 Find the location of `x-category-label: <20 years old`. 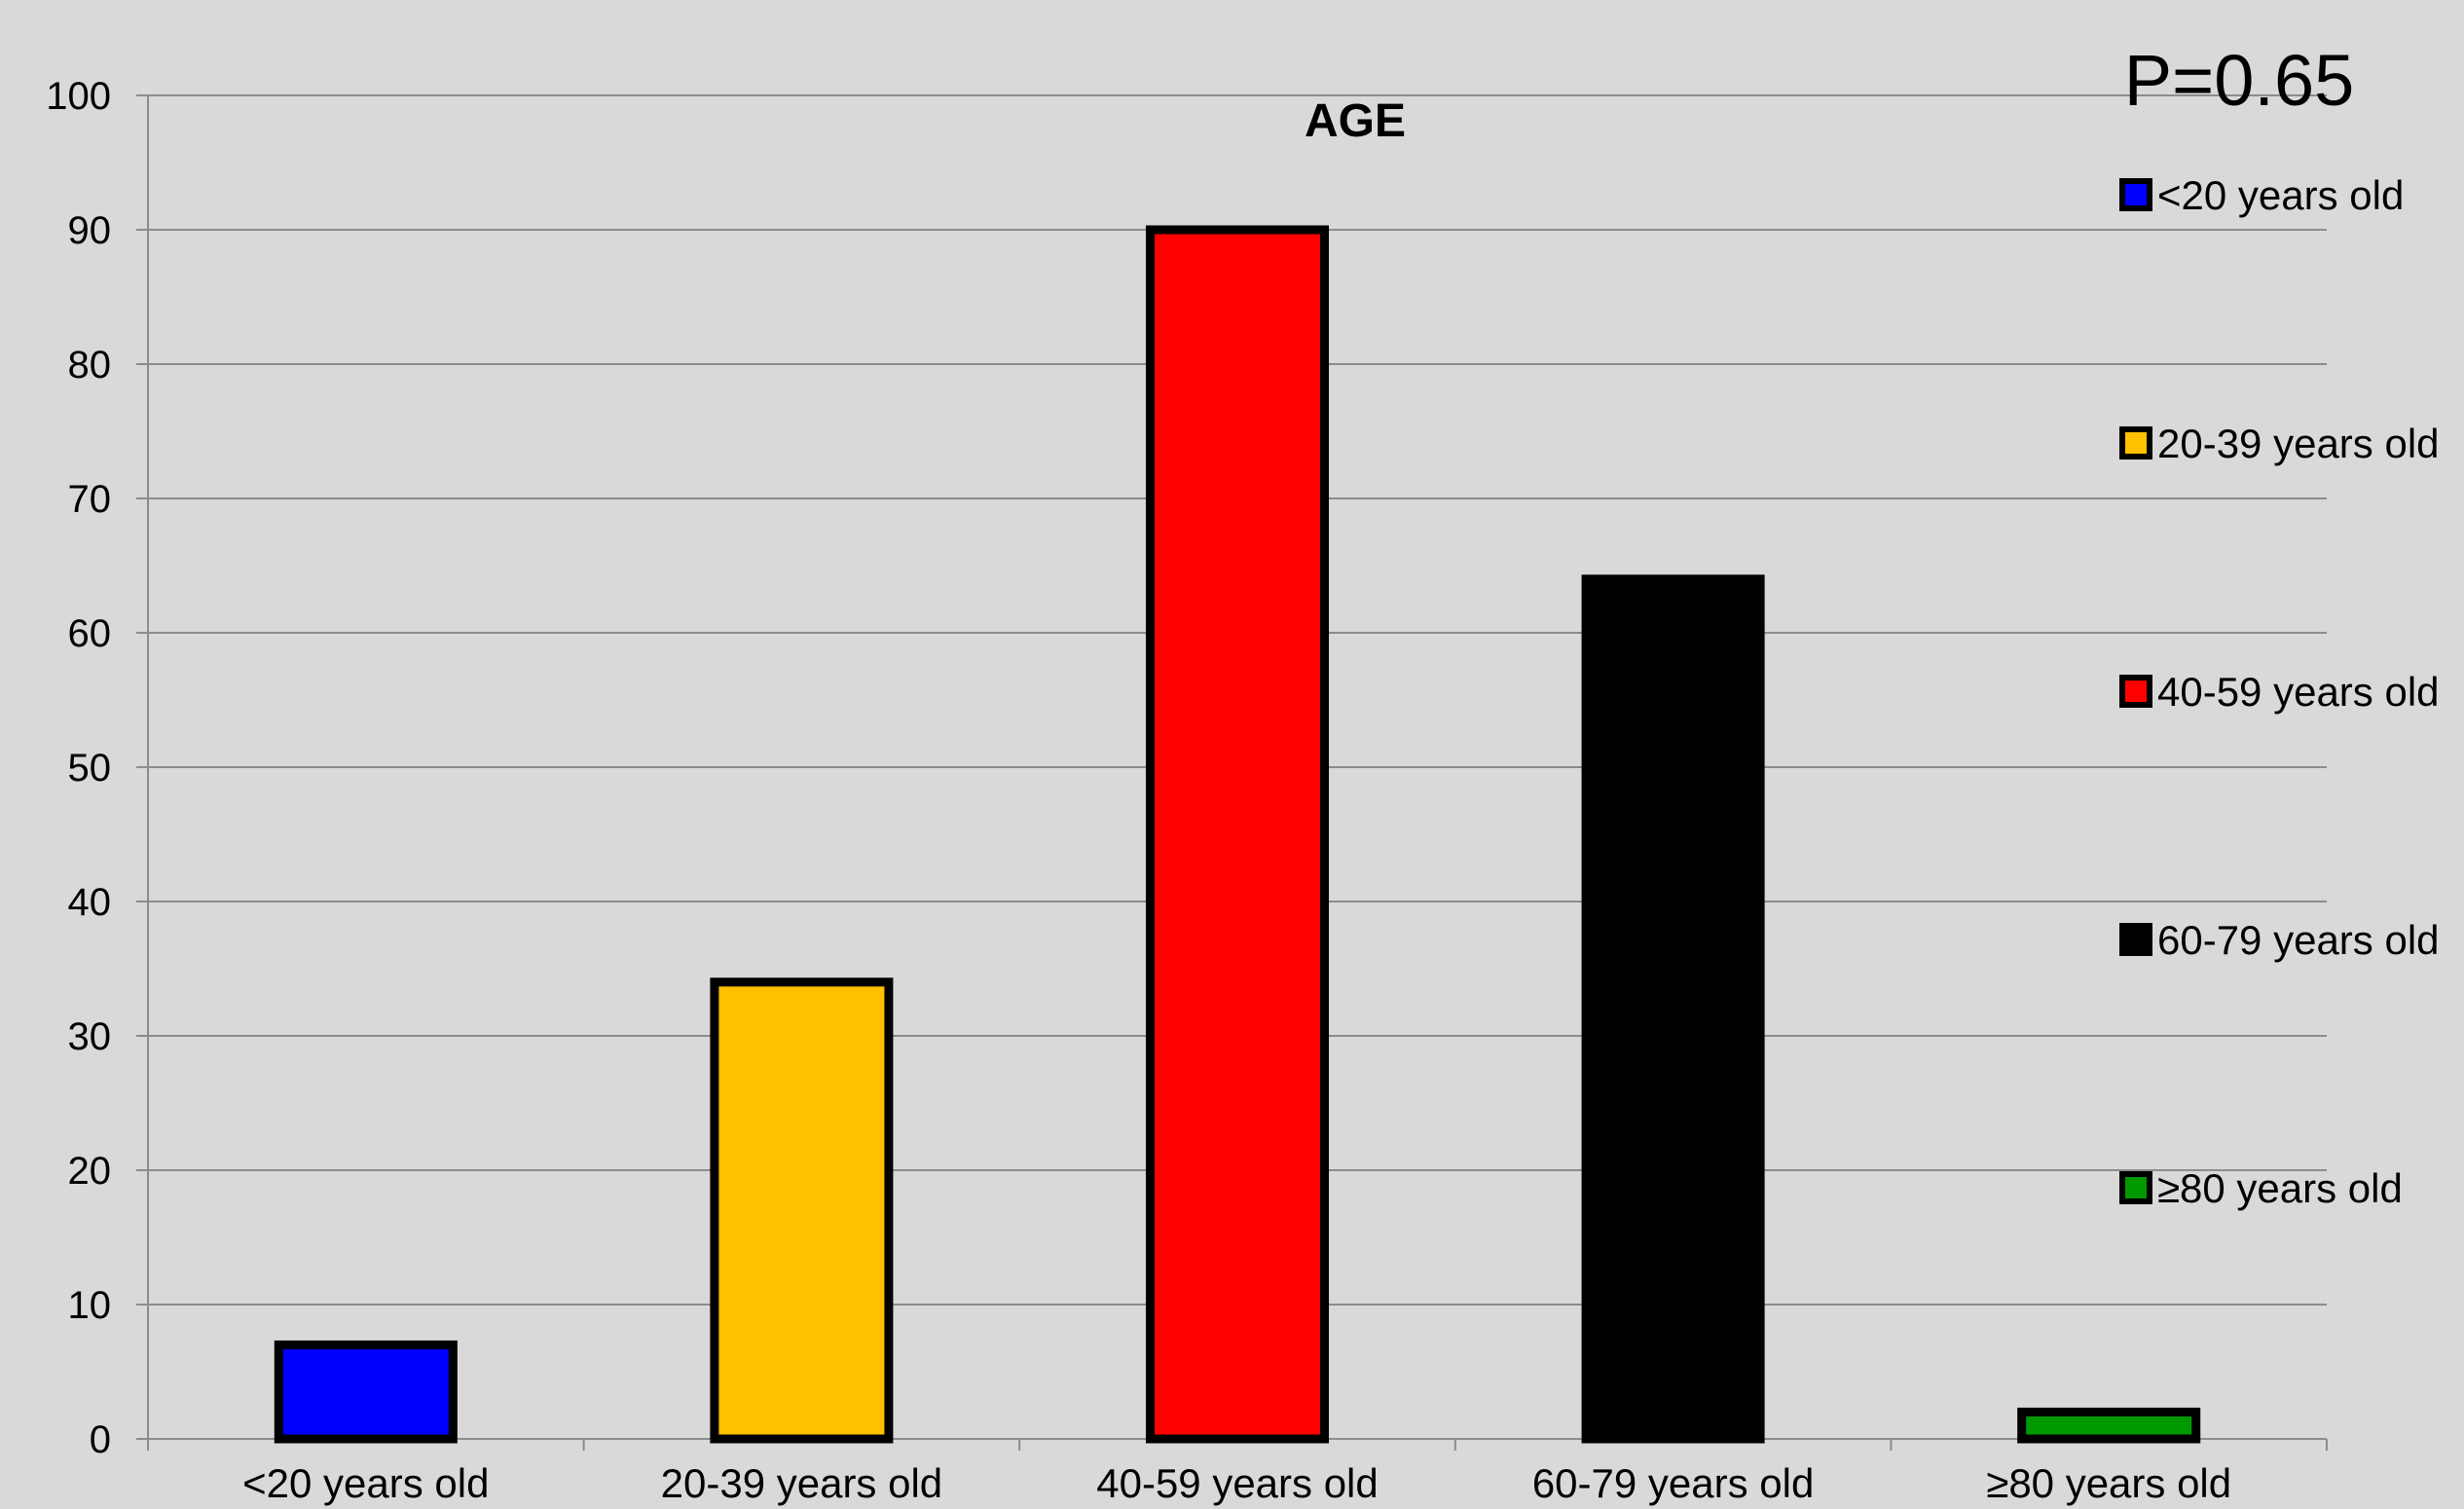

x-category-label: <20 years old is located at coordinates (366, 1483).